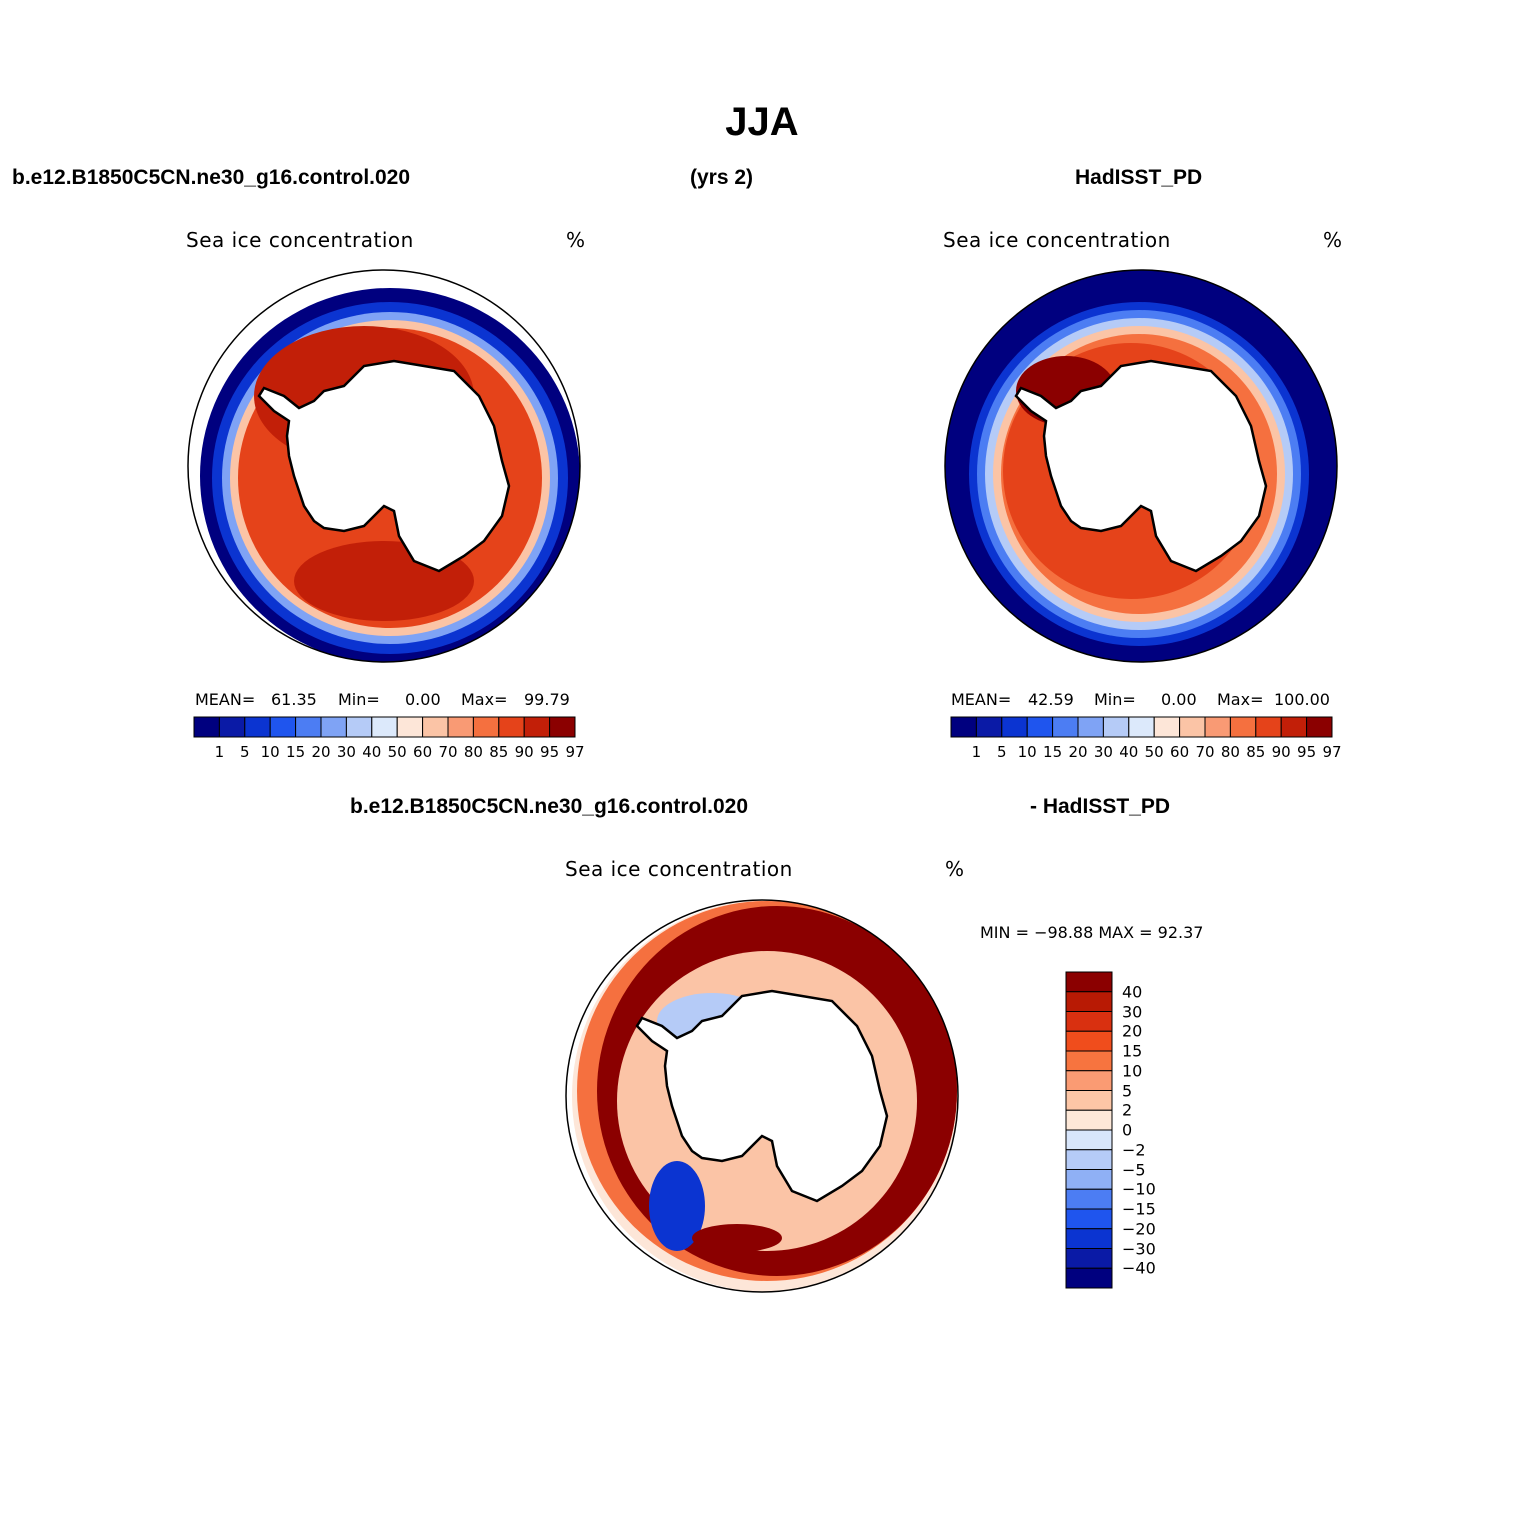 The height and width of the screenshot is (1525, 1525). I want to click on obs-colorbar-tick-label: 60, so click(1180, 752).